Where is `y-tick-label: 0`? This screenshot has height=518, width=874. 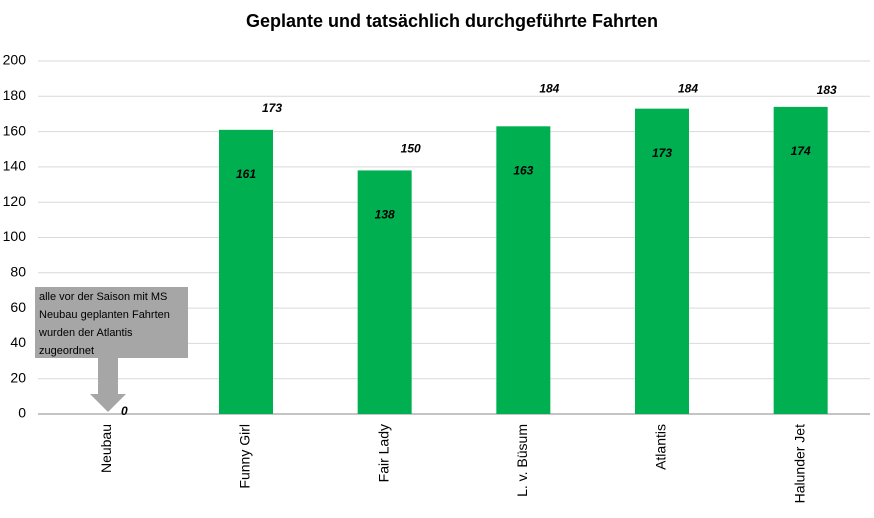
y-tick-label: 0 is located at coordinates (22, 413).